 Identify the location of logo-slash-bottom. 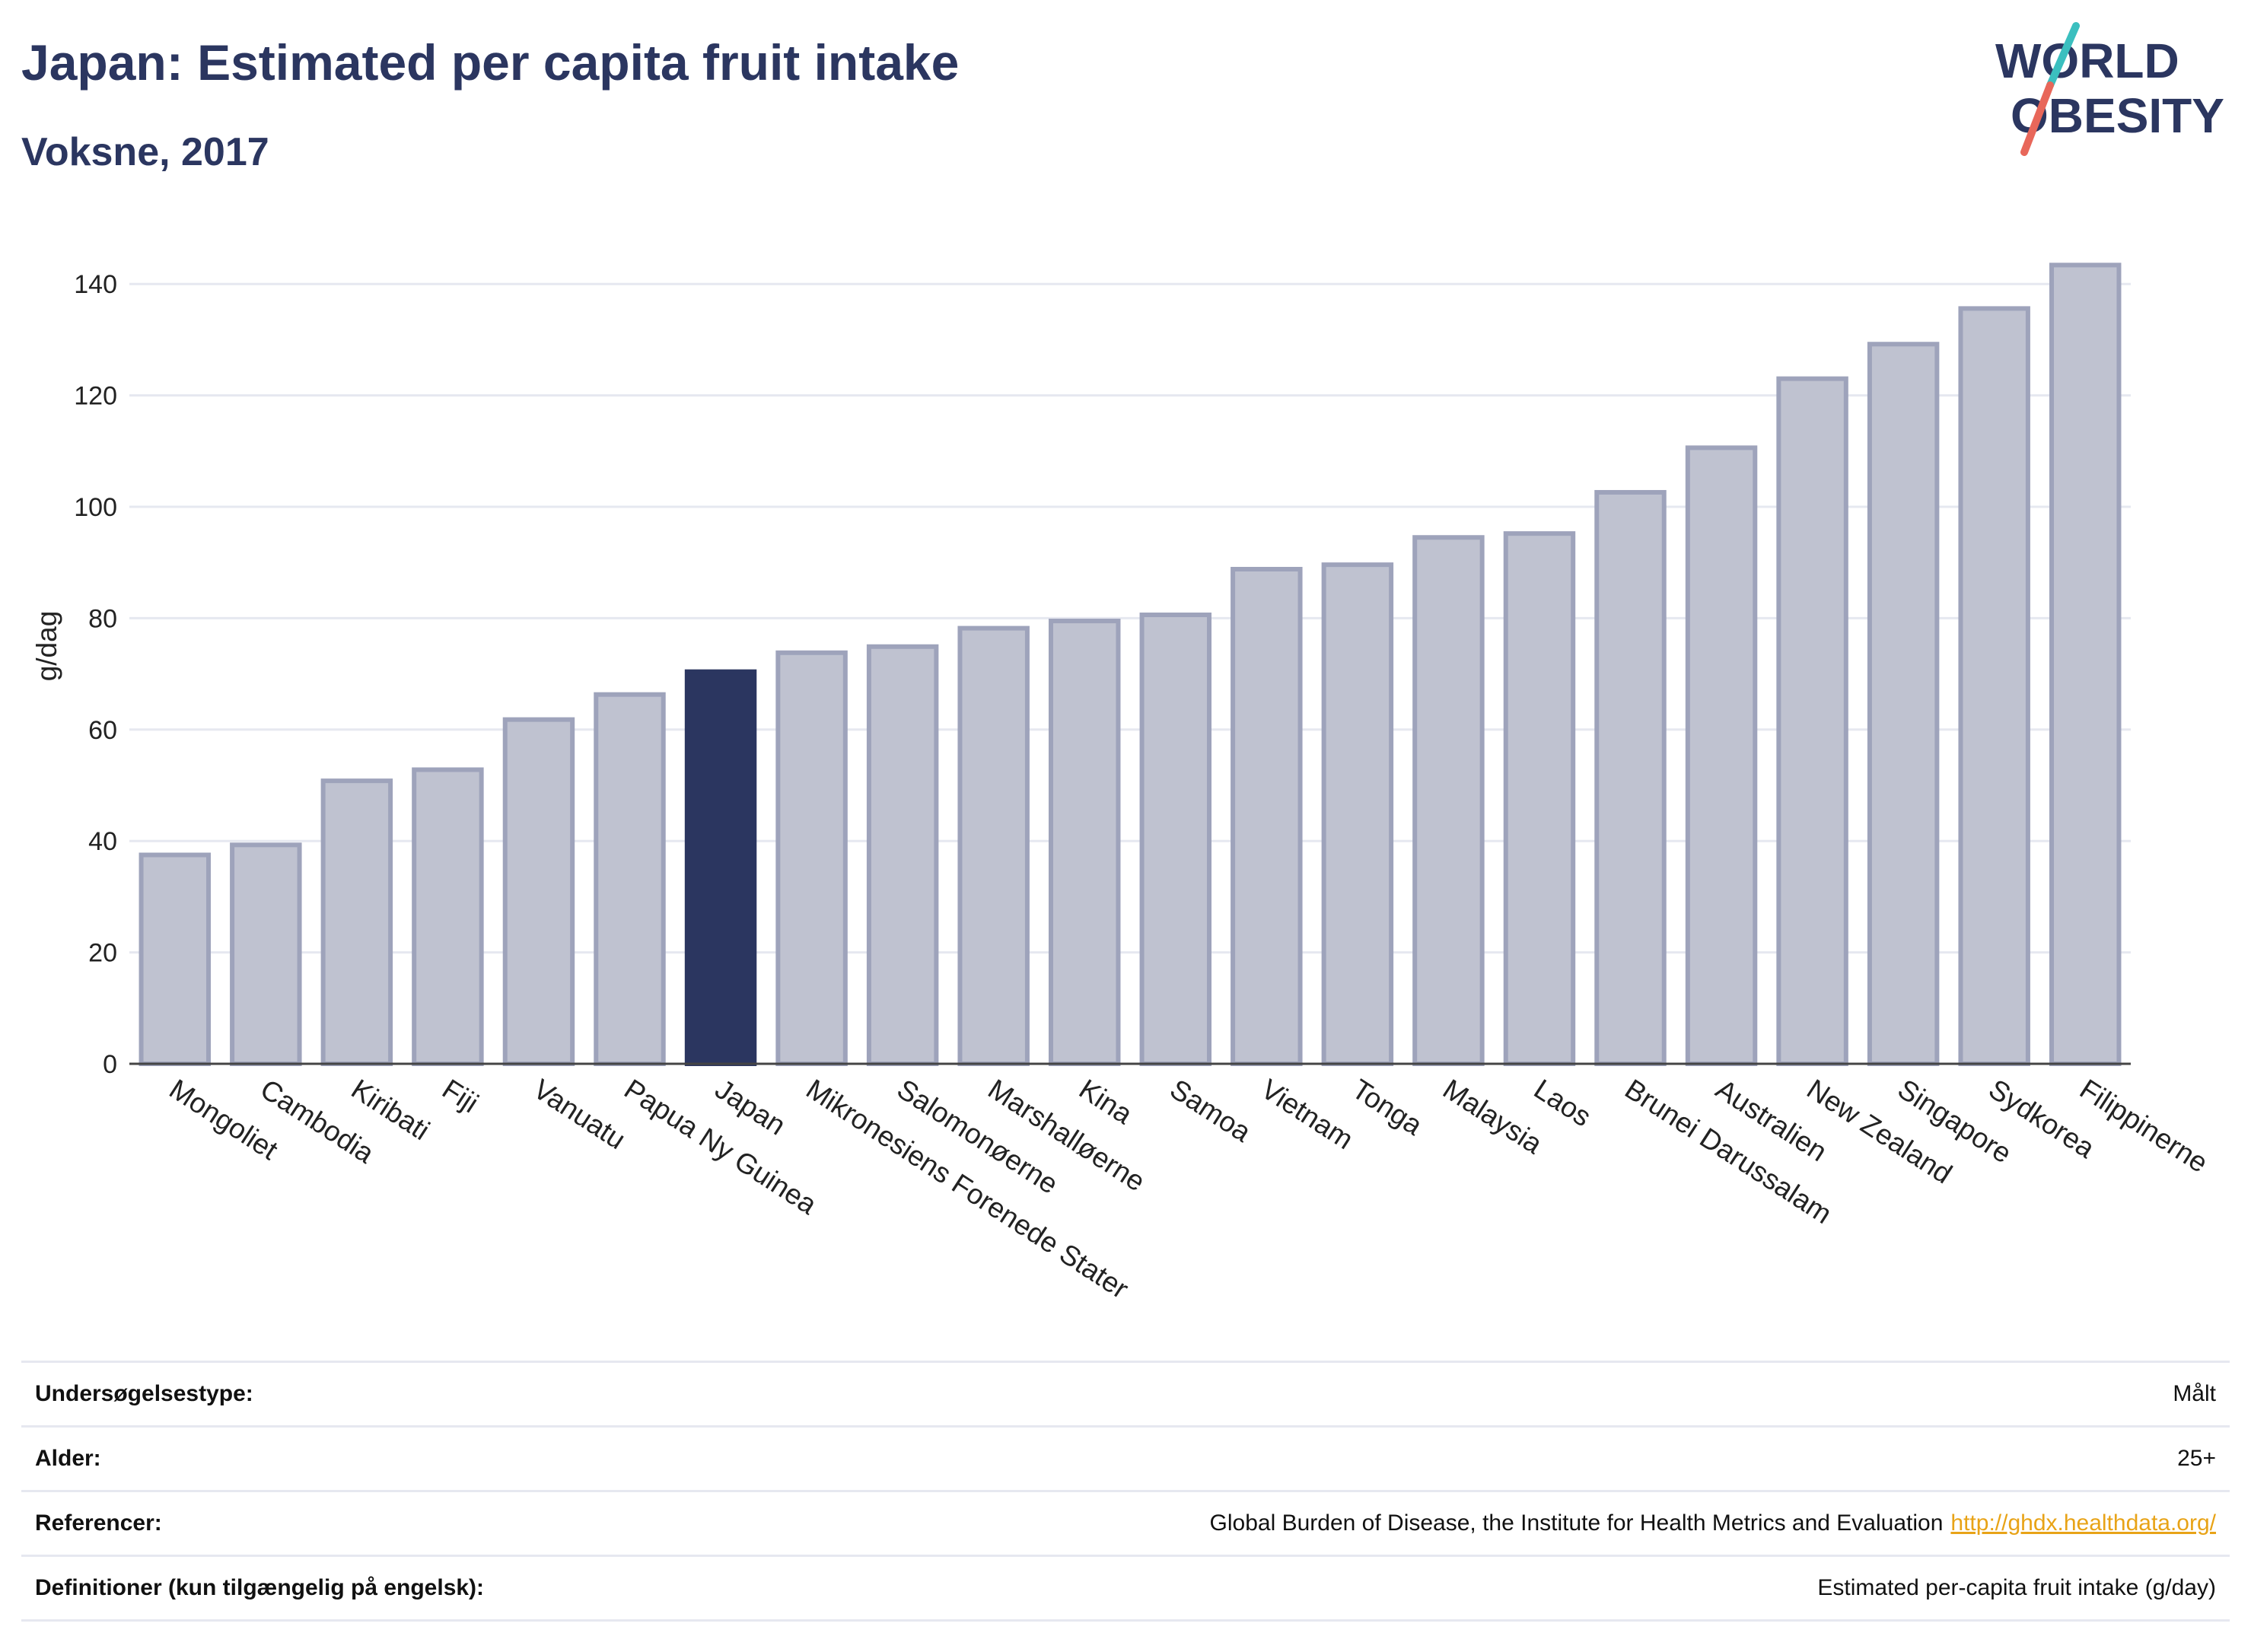
(2037, 118).